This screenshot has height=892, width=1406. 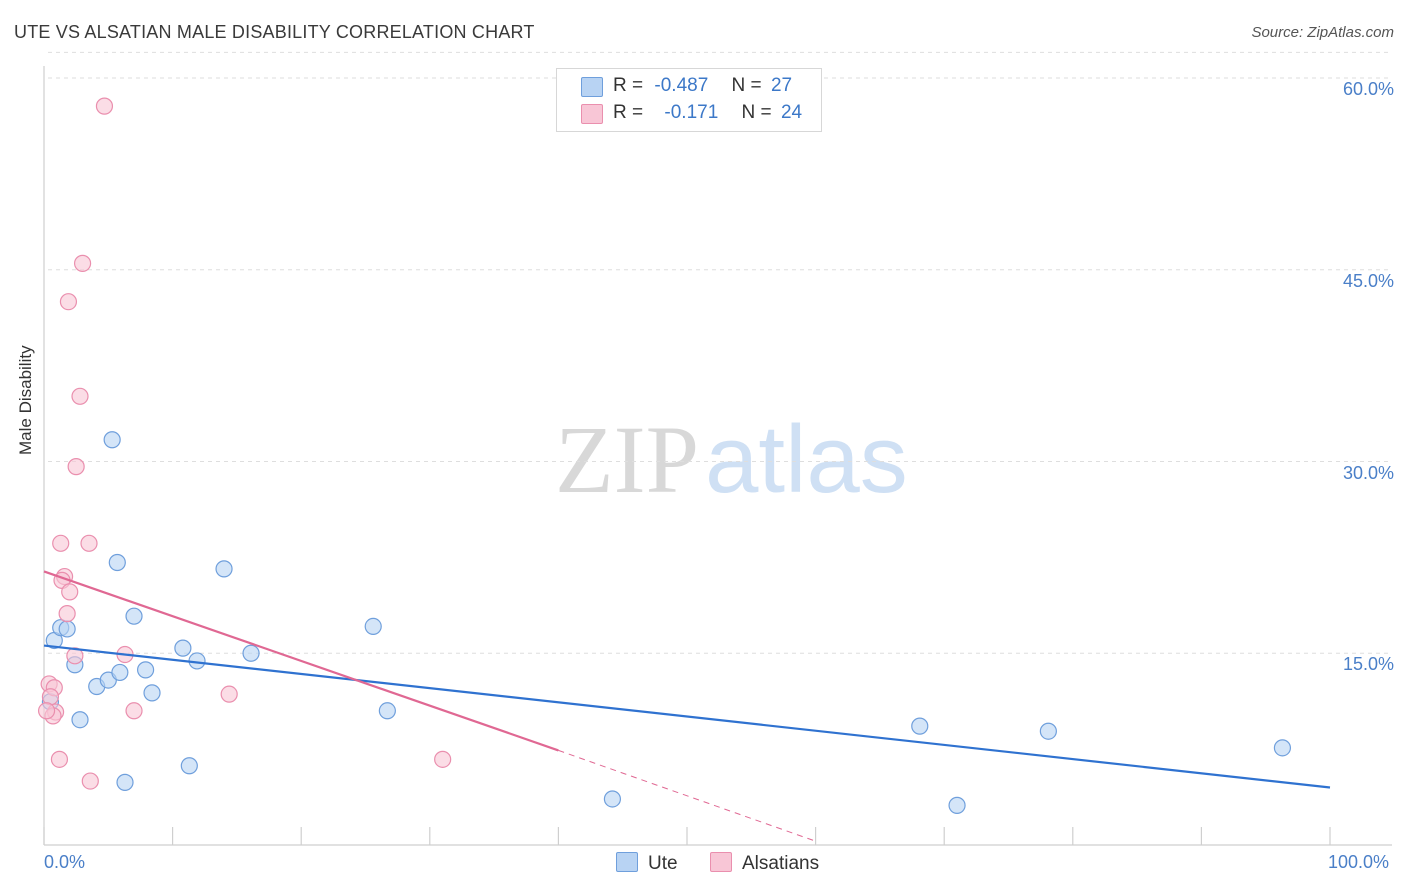 I want to click on y-tick-label-1: 30.0%, so click(x=1368, y=472).